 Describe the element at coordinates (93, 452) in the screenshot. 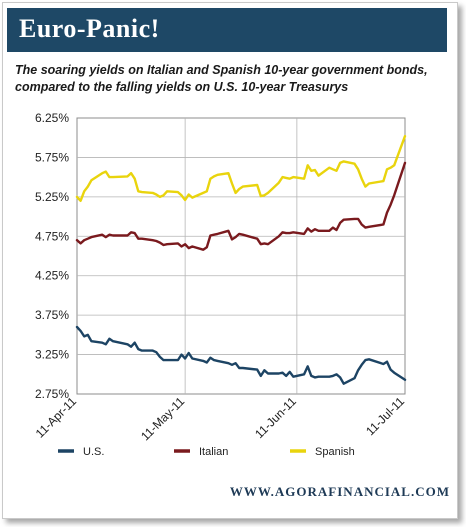

I see `legend-label-us: U.S.` at that location.